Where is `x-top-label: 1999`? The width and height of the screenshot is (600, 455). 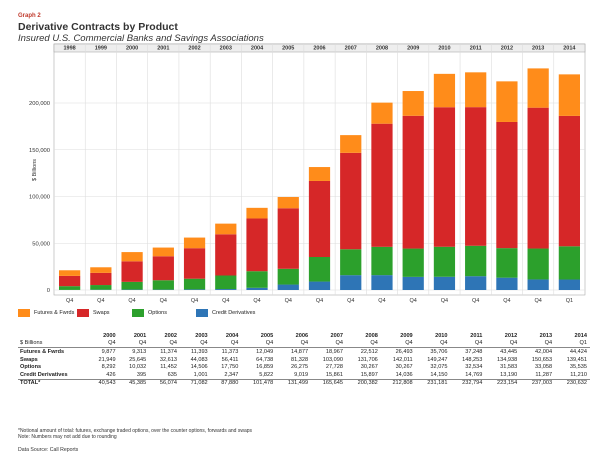 x-top-label: 1999 is located at coordinates (101, 49).